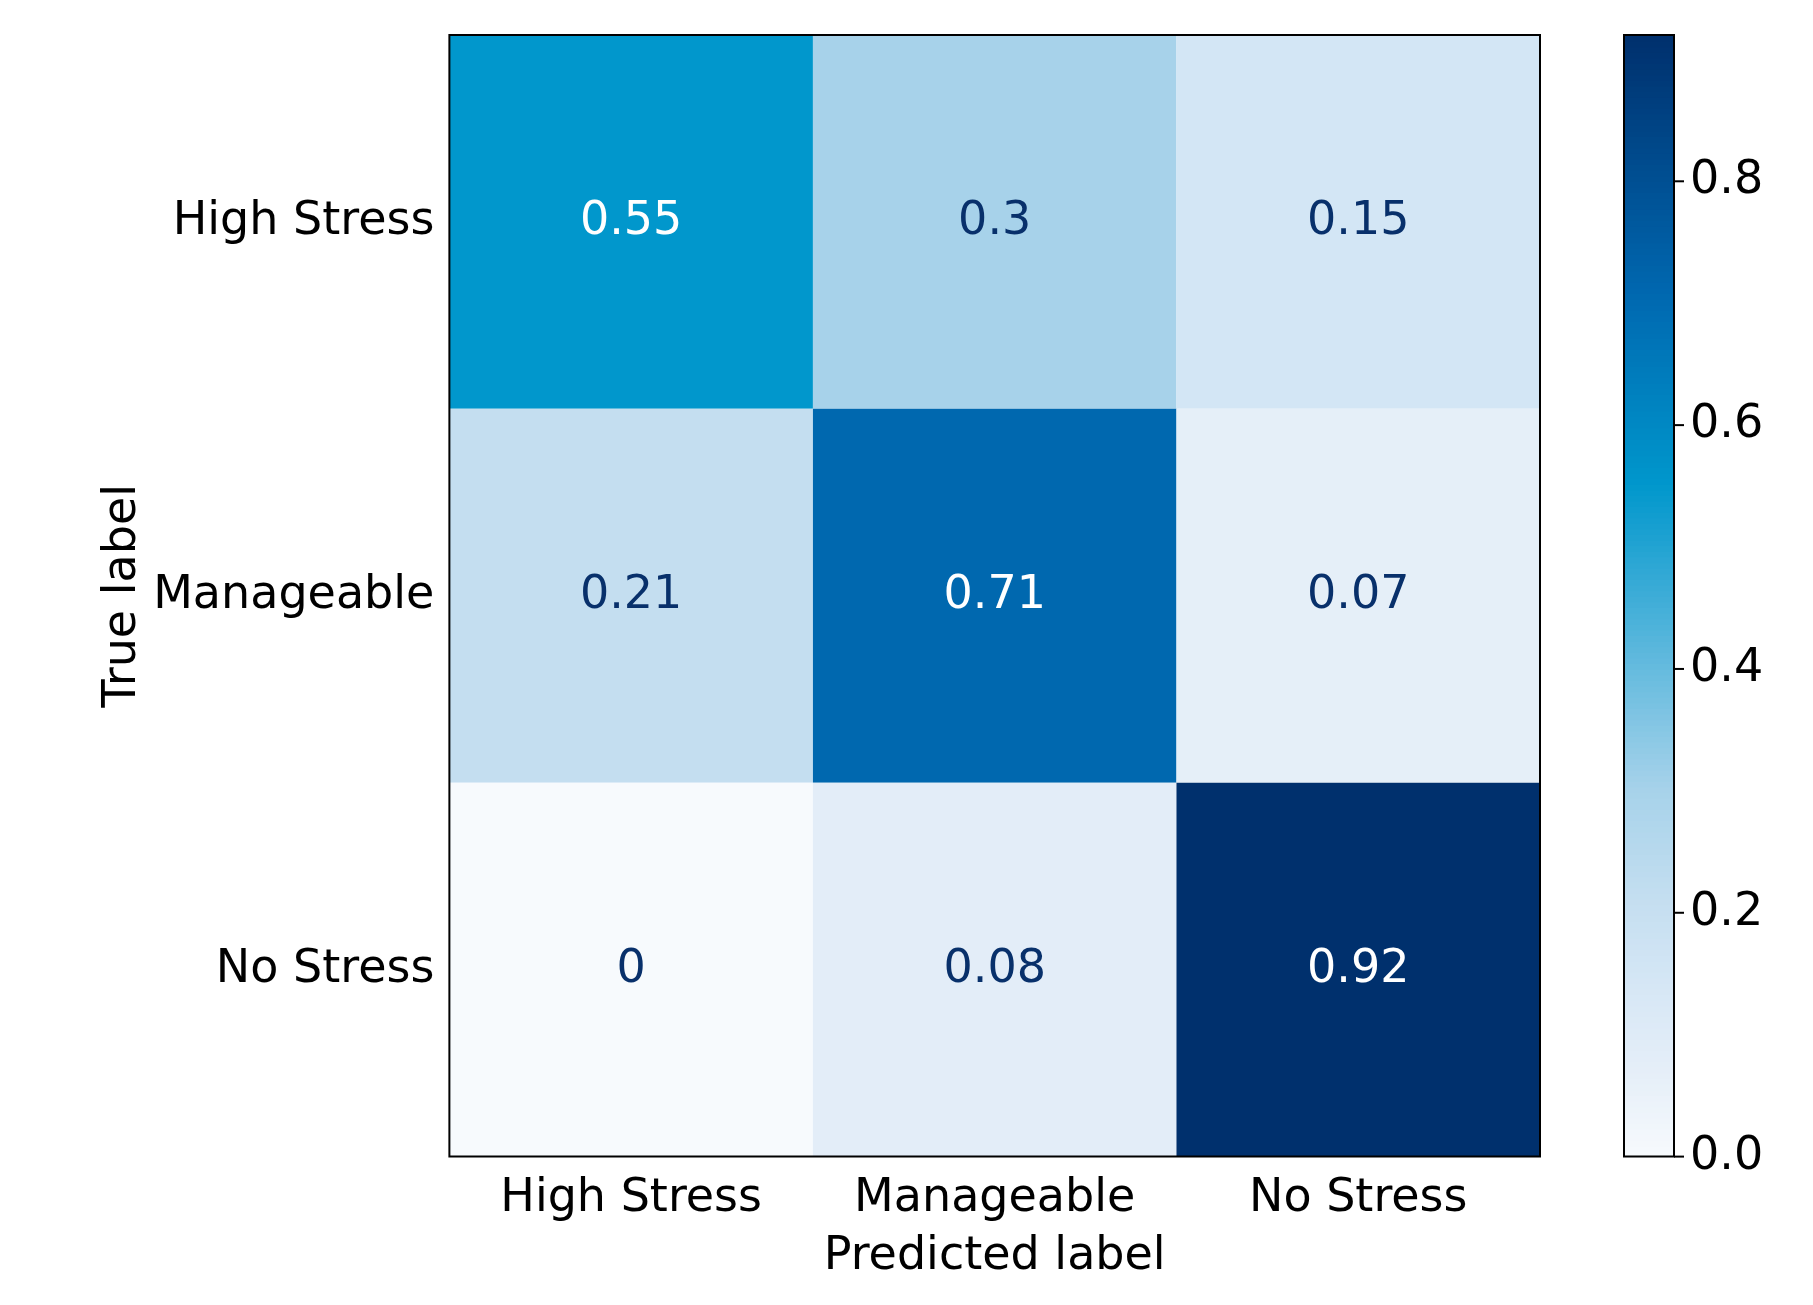 The image size is (1813, 1305). What do you see at coordinates (1358, 965) in the screenshot?
I see `data-label: 0.92` at bounding box center [1358, 965].